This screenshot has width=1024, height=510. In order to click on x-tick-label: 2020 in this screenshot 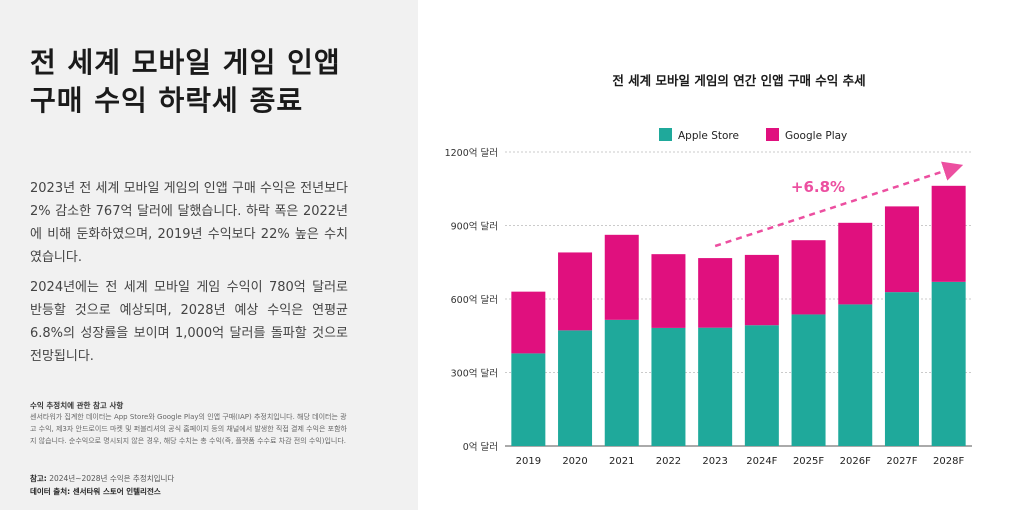, I will do `click(574, 461)`.